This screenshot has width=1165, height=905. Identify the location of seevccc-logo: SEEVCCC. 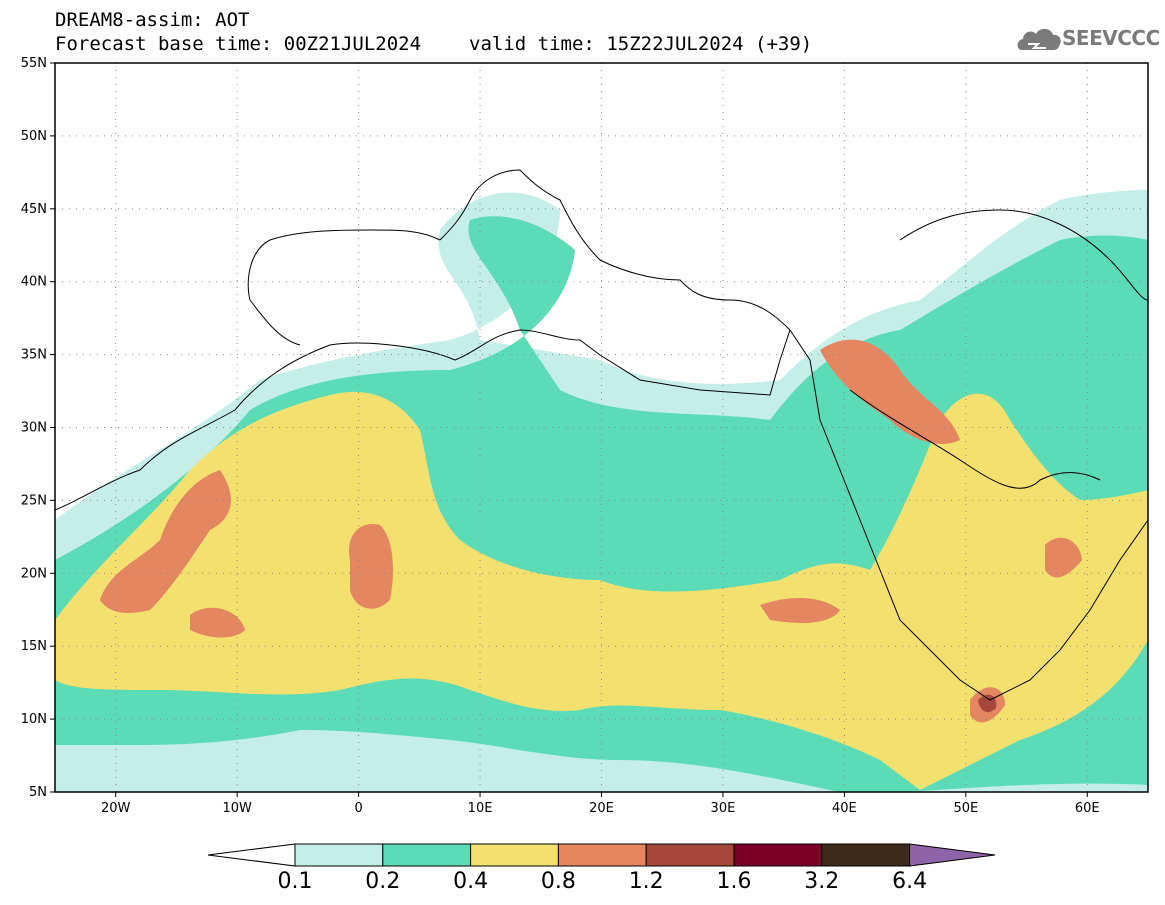
(1111, 38).